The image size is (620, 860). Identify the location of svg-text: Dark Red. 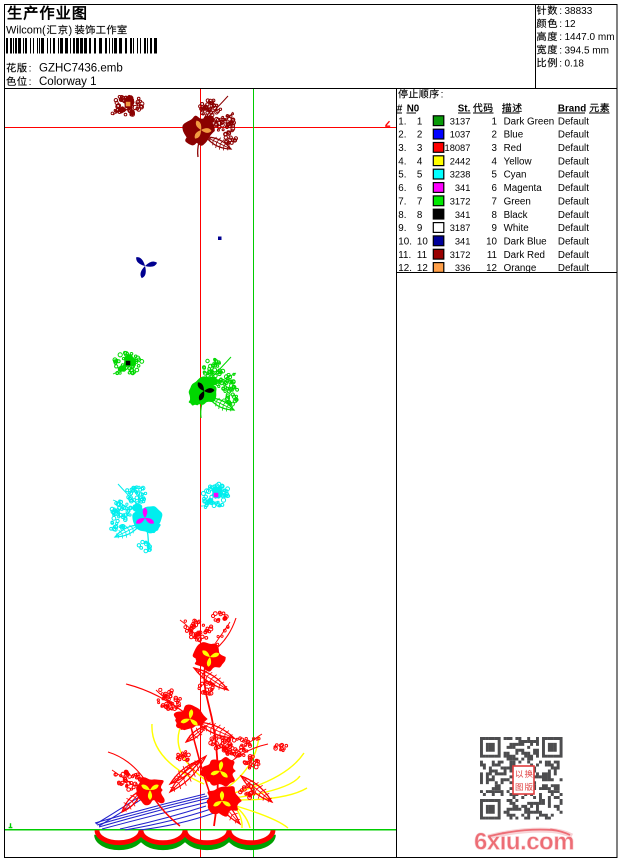
(524, 255).